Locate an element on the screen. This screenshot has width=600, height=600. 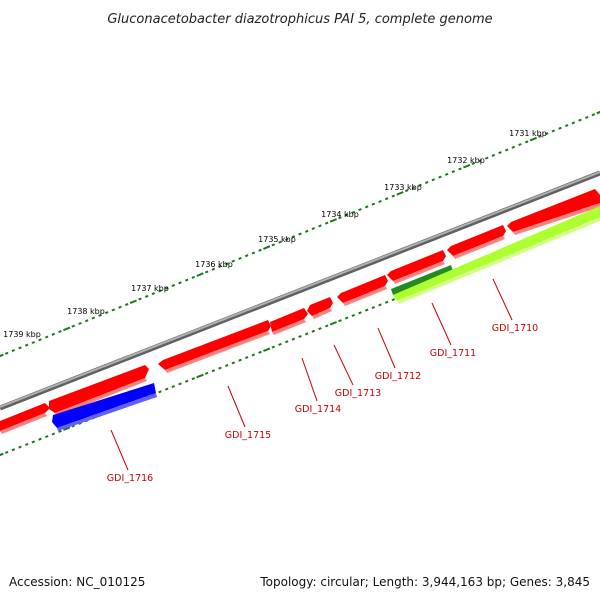
gene-label-gdi-1711: GDI_1711 is located at coordinates (453, 353).